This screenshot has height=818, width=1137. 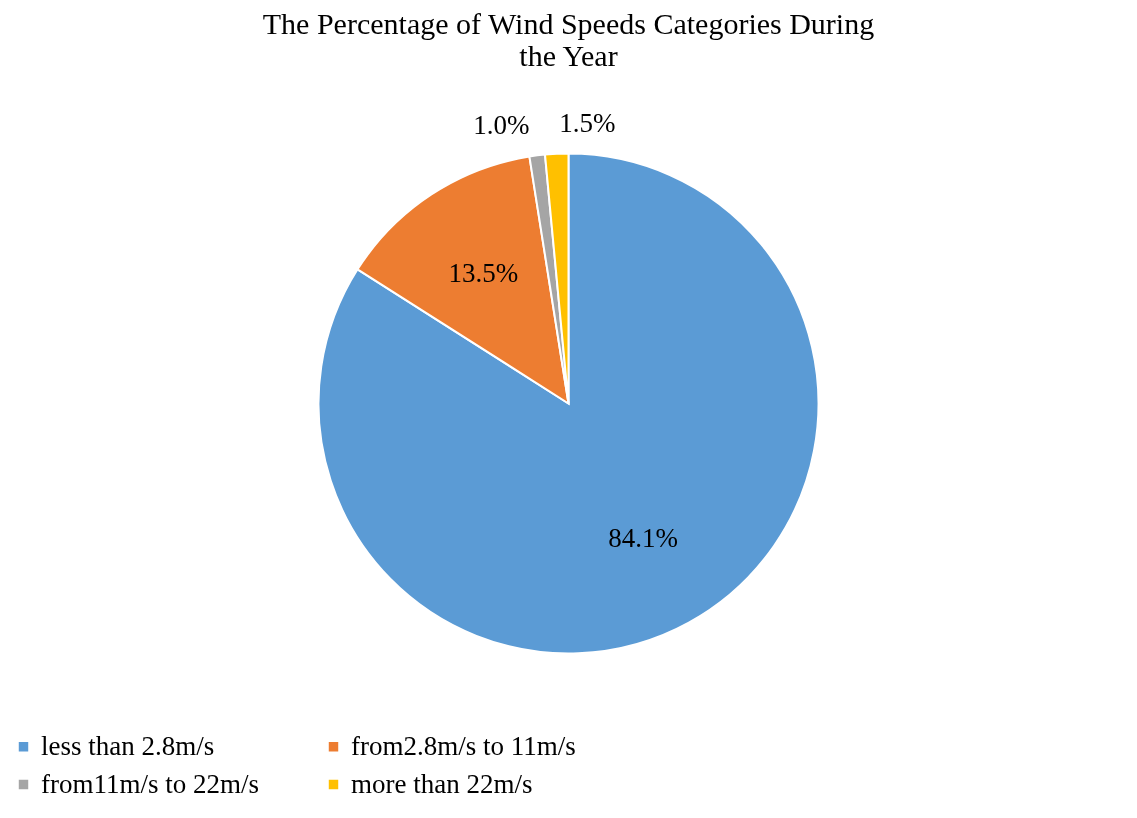 I want to click on data-label: 1.0%, so click(x=501, y=124).